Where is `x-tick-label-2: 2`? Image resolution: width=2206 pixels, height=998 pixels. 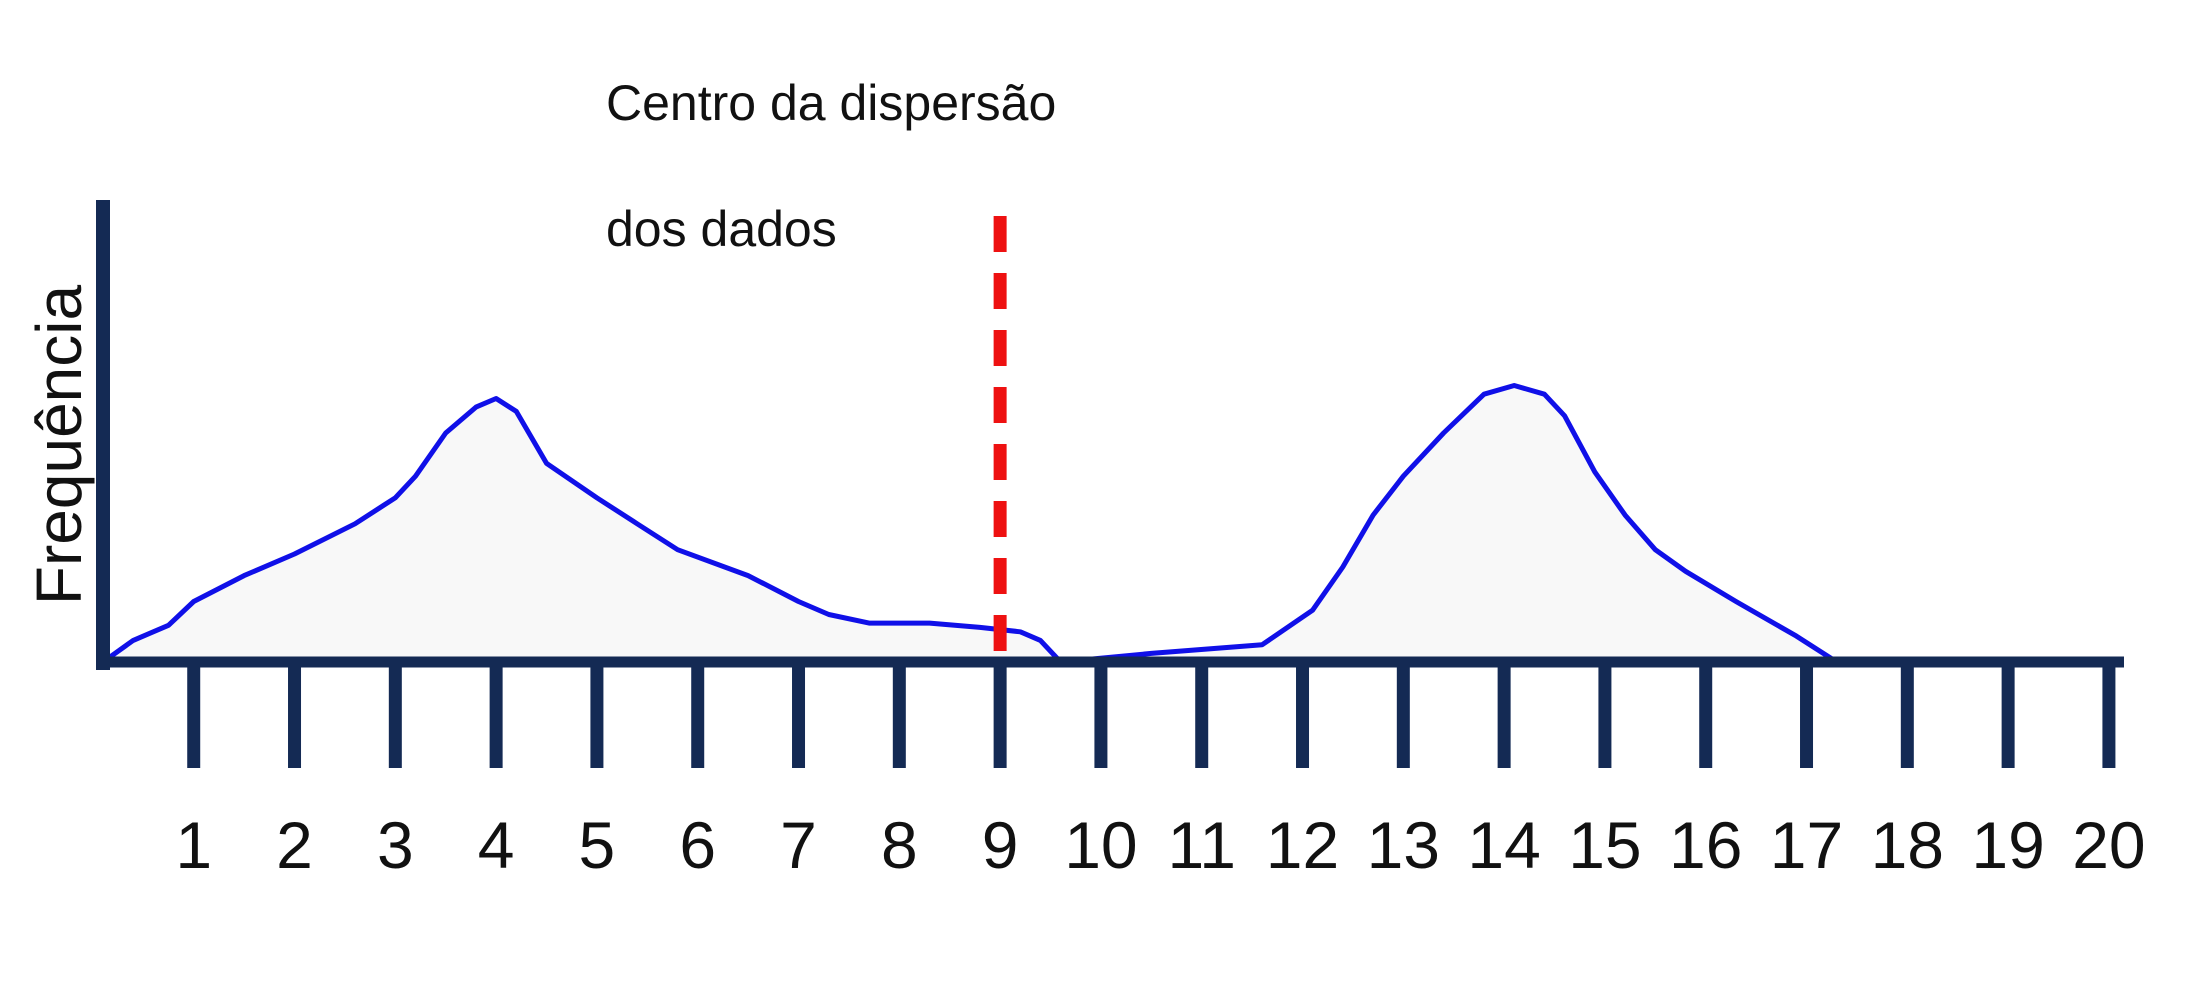
x-tick-label-2: 2 is located at coordinates (294, 845).